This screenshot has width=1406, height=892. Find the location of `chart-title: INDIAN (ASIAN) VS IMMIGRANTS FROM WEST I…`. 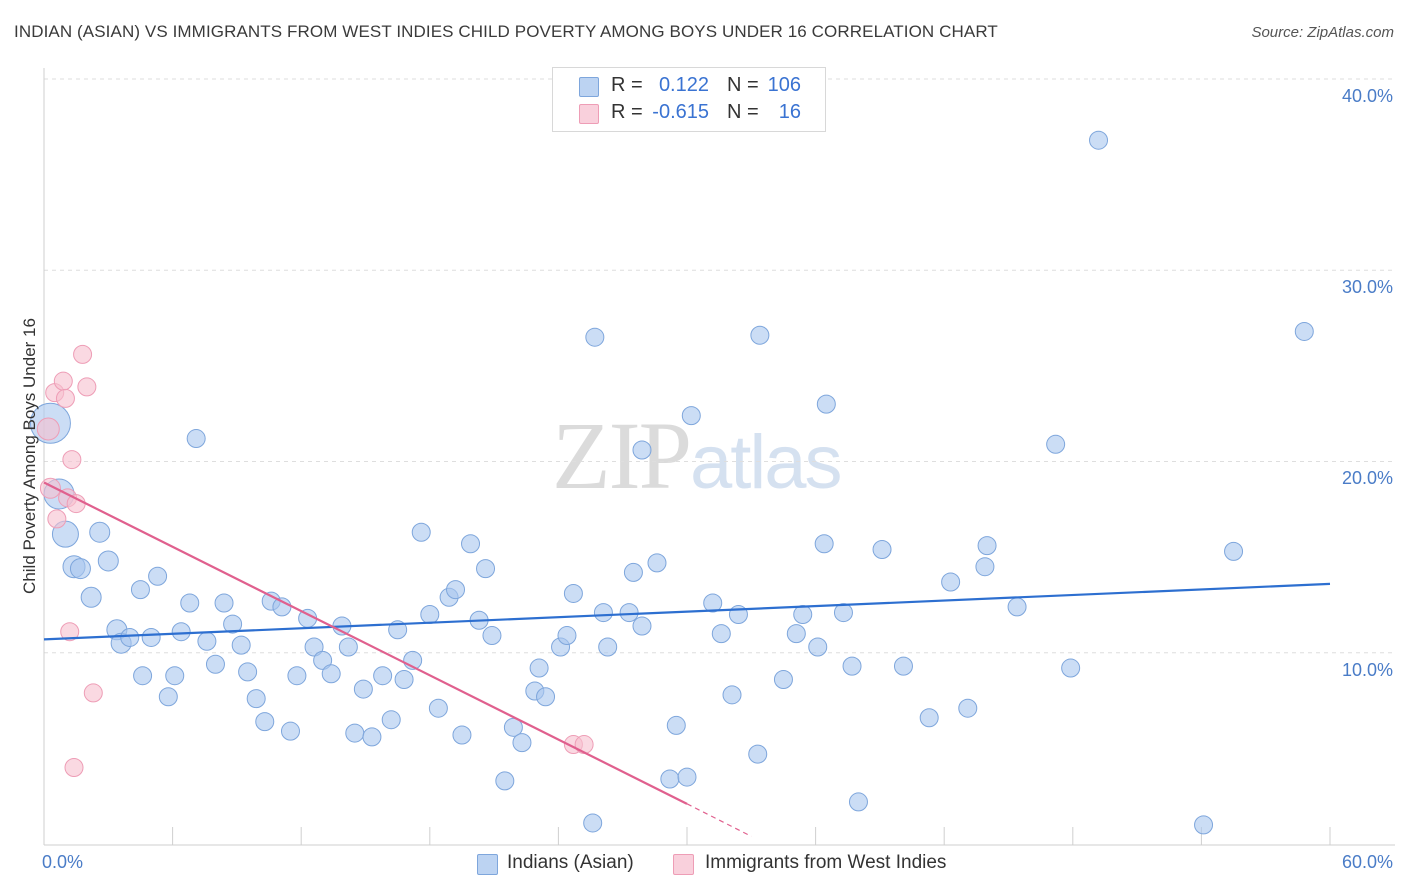

chart-title: INDIAN (ASIAN) VS IMMIGRANTS FROM WEST I… is located at coordinates (506, 31).